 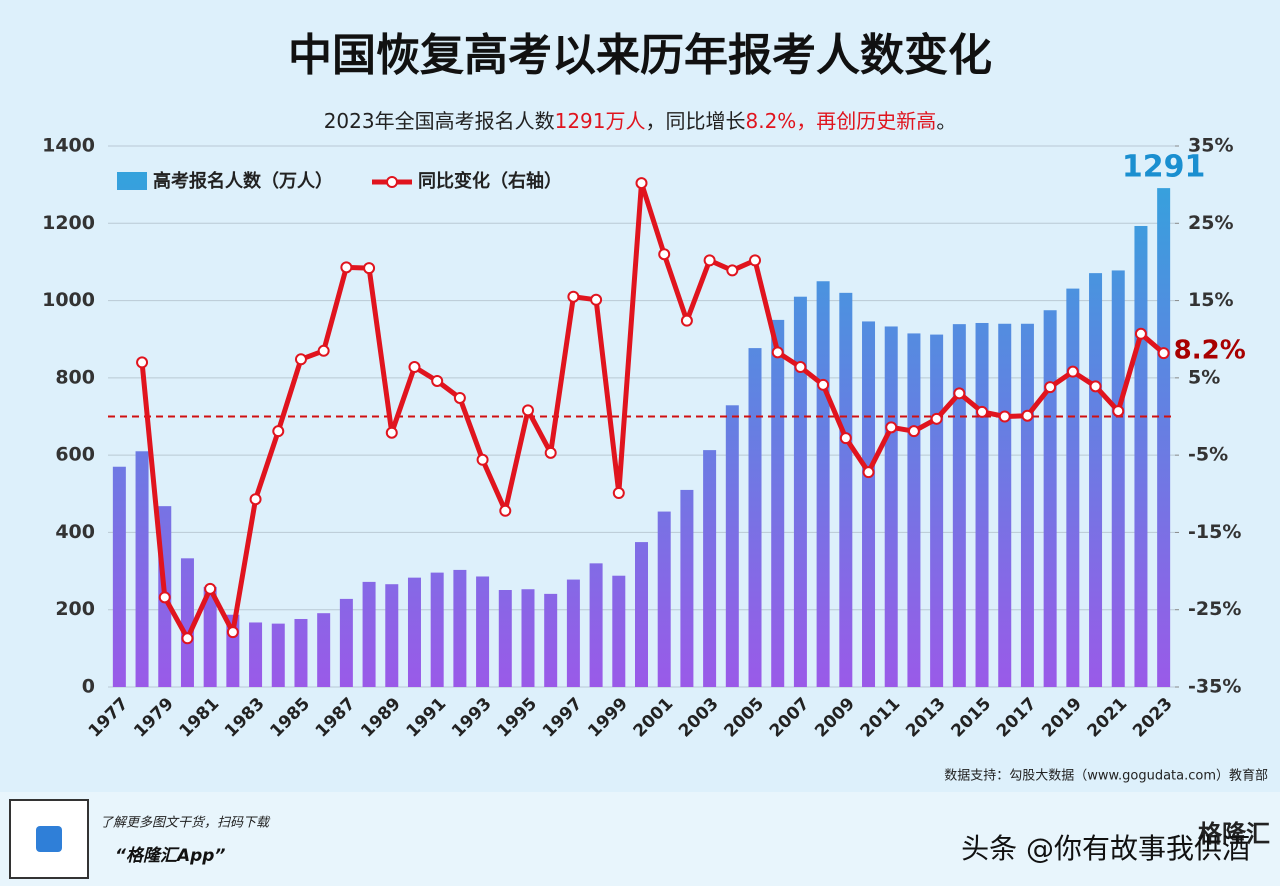 I want to click on qr-logo, so click(x=49, y=839).